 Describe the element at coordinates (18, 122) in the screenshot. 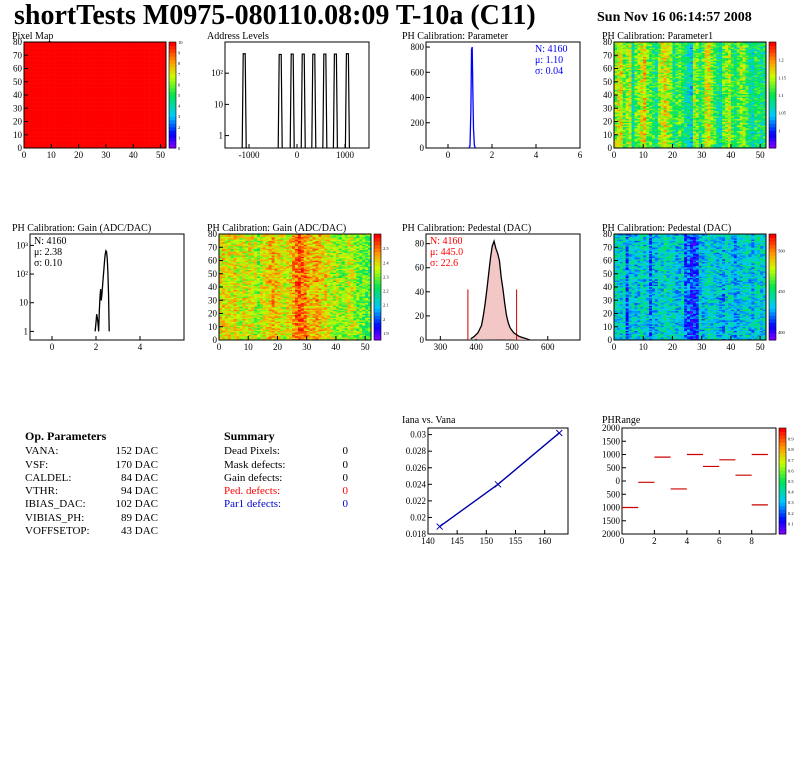

I see `y-tick-label: 20` at that location.